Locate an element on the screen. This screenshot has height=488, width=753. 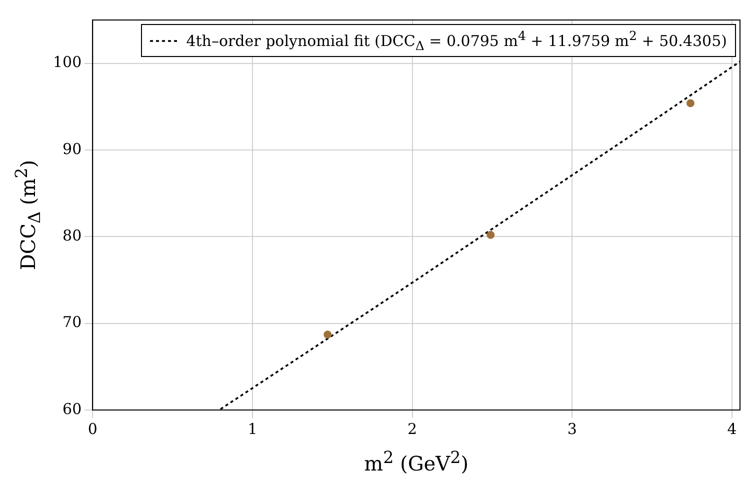
x-axis-title: m$^{2}$ (GeV$^{2}$) is located at coordinates (416, 462).